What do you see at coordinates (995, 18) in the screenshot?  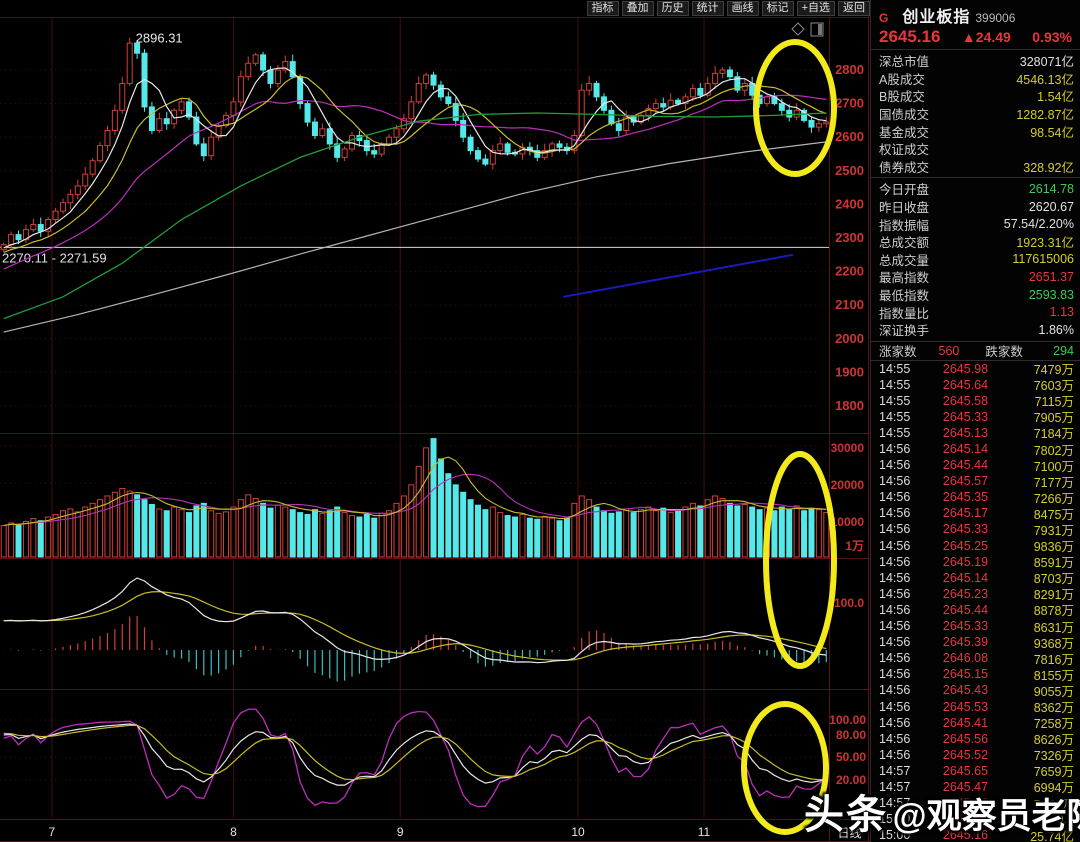 I see `index-code: 399006` at bounding box center [995, 18].